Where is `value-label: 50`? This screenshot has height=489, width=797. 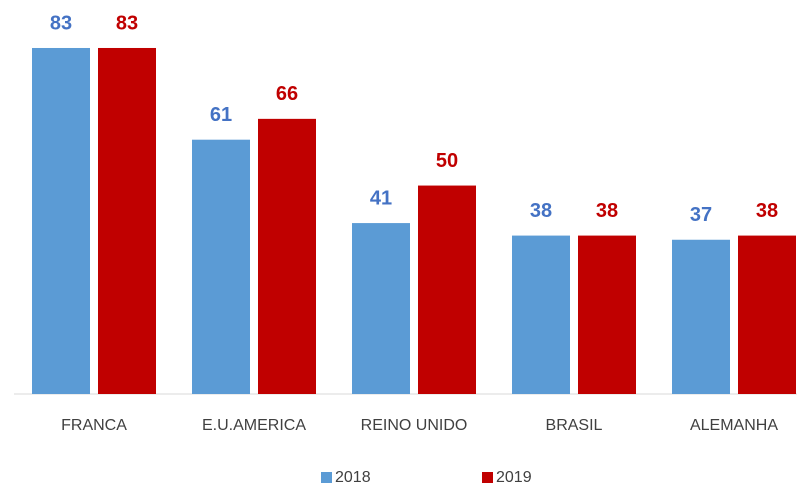
value-label: 50 is located at coordinates (447, 161).